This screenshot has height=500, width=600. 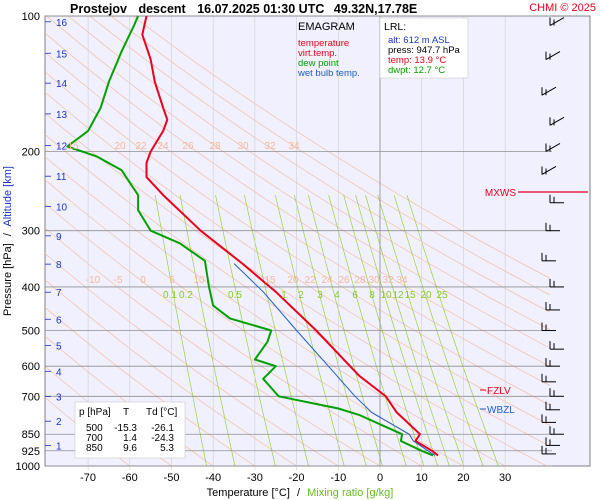 What do you see at coordinates (95, 412) in the screenshot?
I see `table-header-p: p [hPa]` at bounding box center [95, 412].